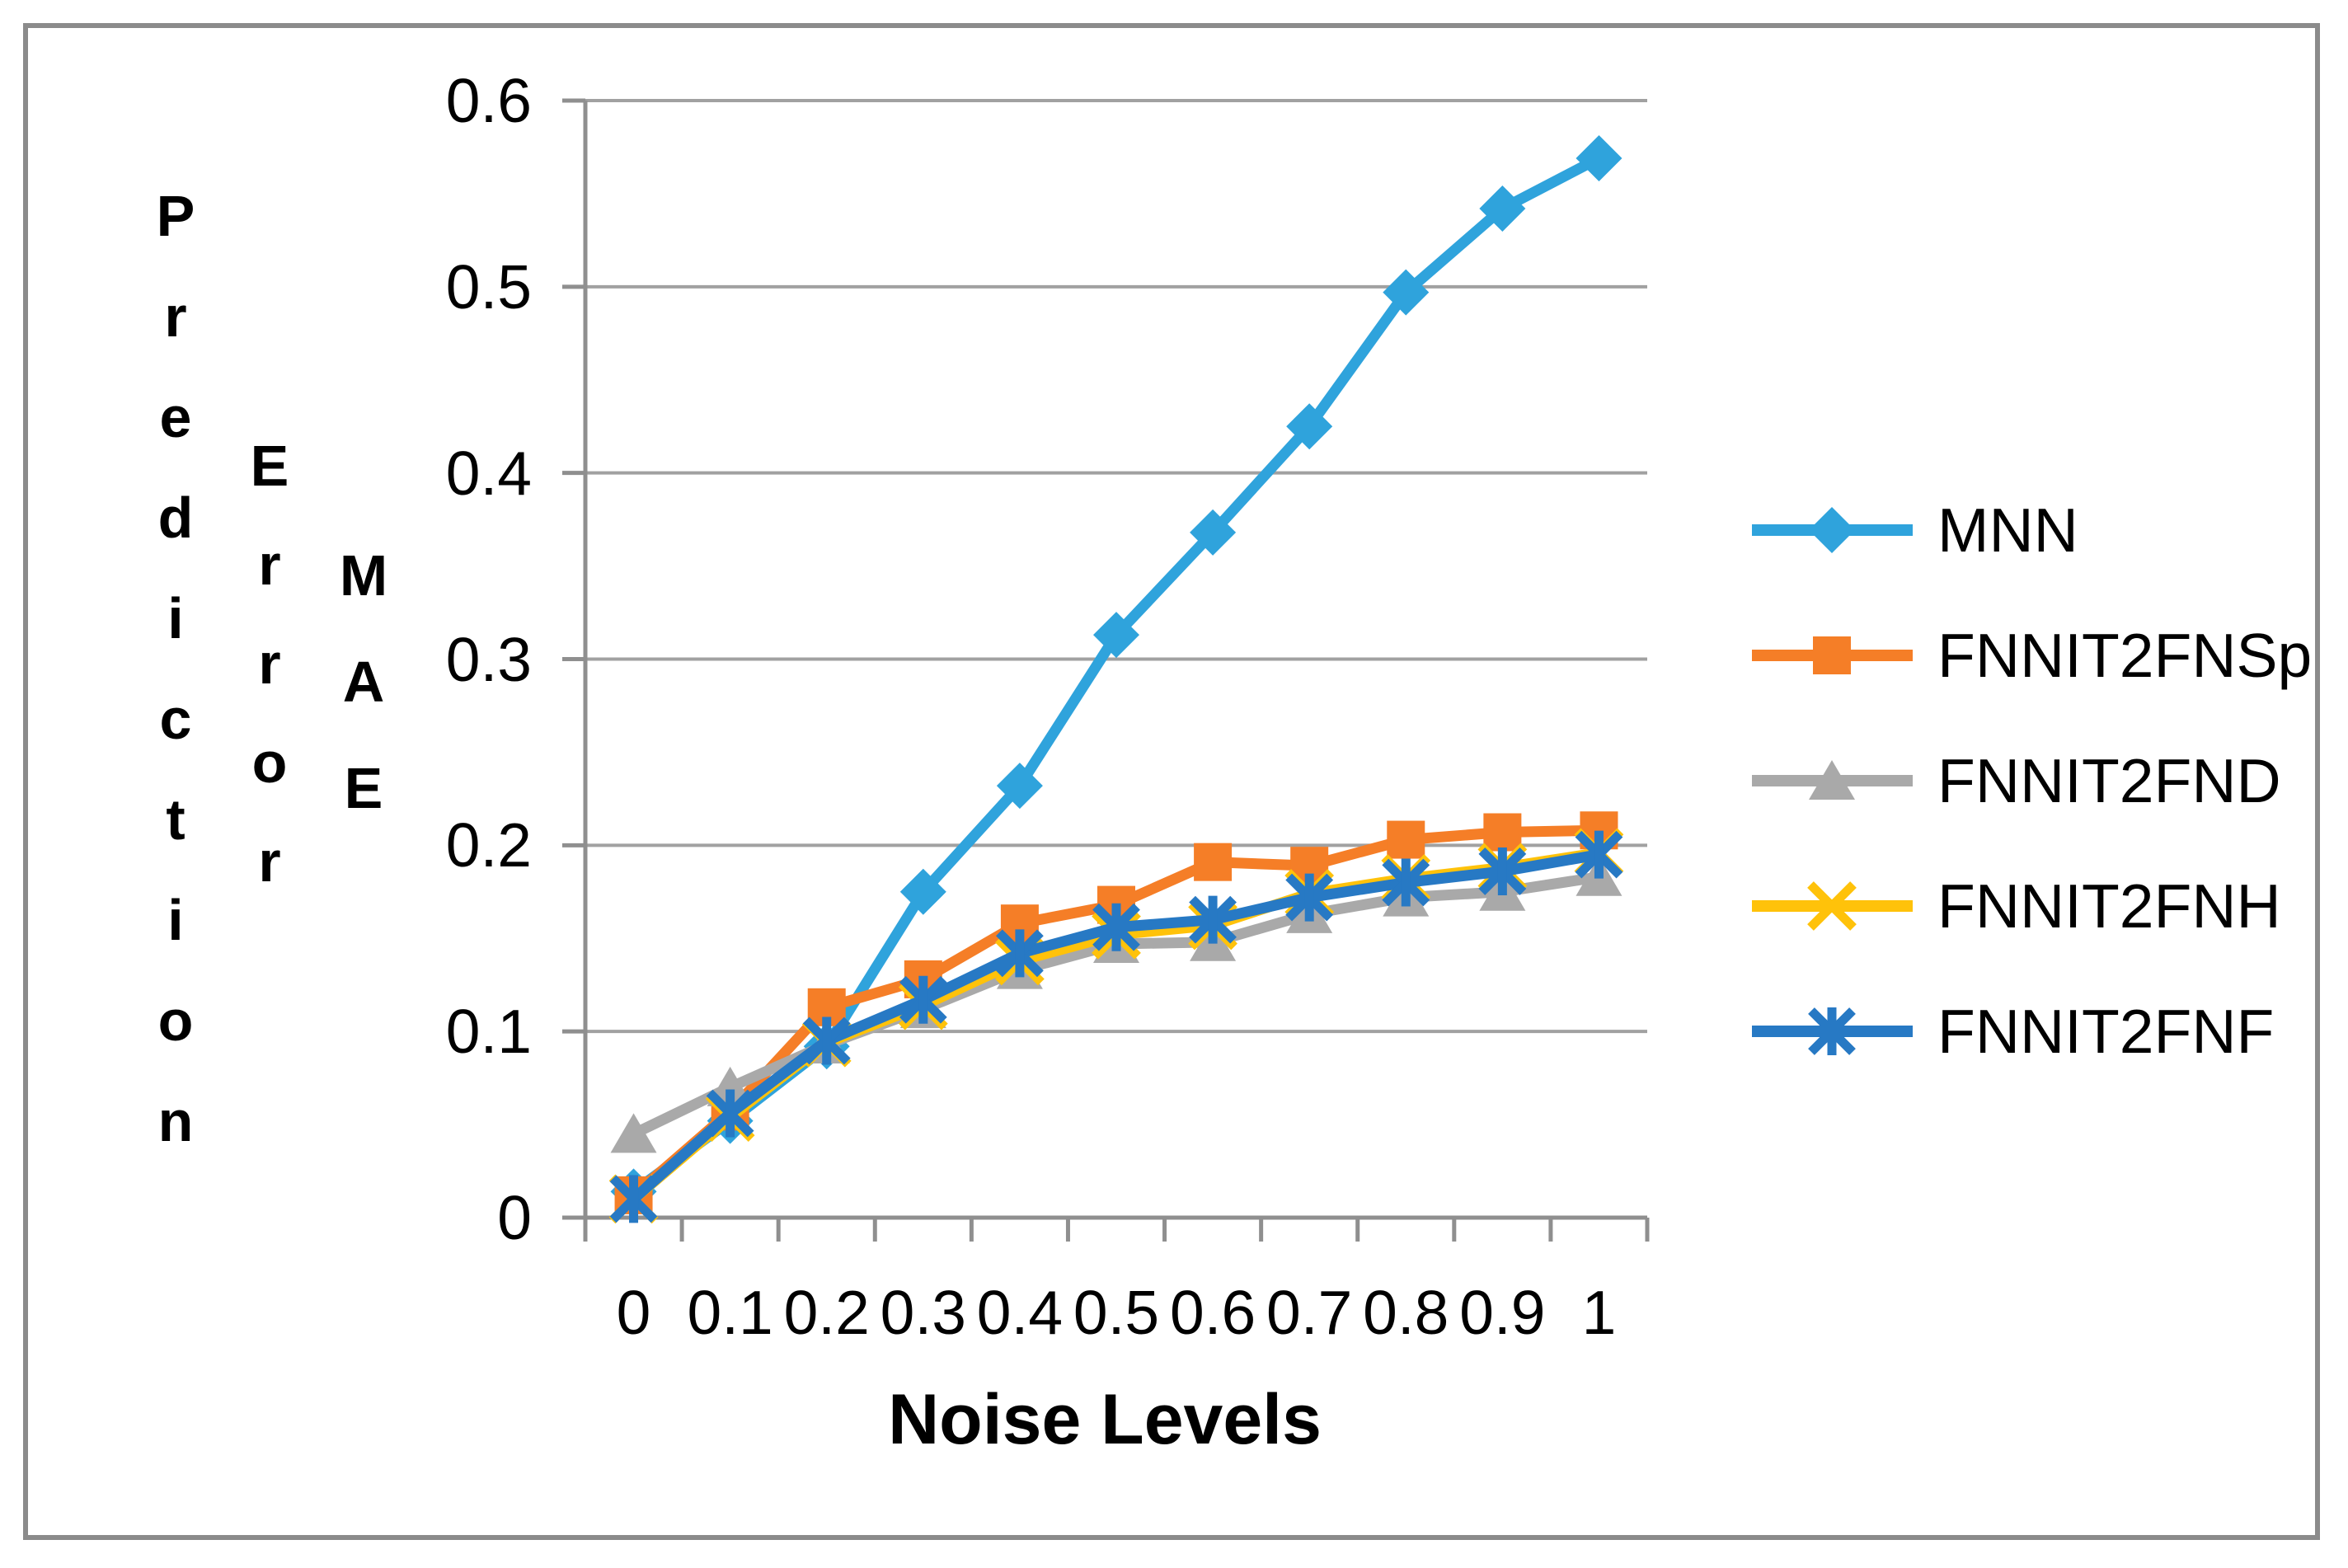 The image size is (2348, 1568). I want to click on x-marker, so click(1832, 906).